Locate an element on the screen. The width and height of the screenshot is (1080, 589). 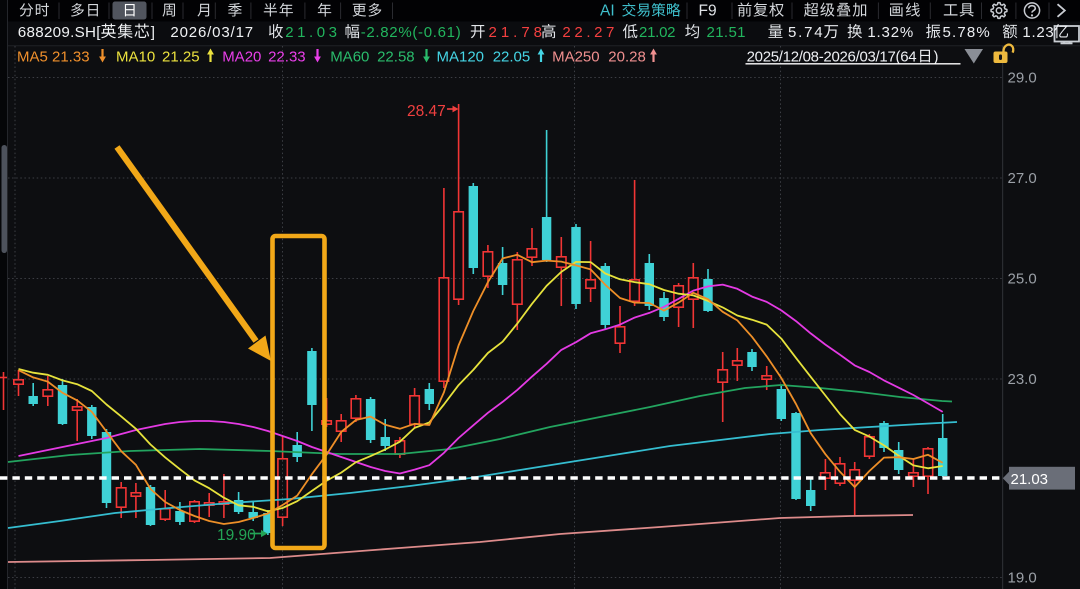
svg-text: MA60 is located at coordinates (349, 56).